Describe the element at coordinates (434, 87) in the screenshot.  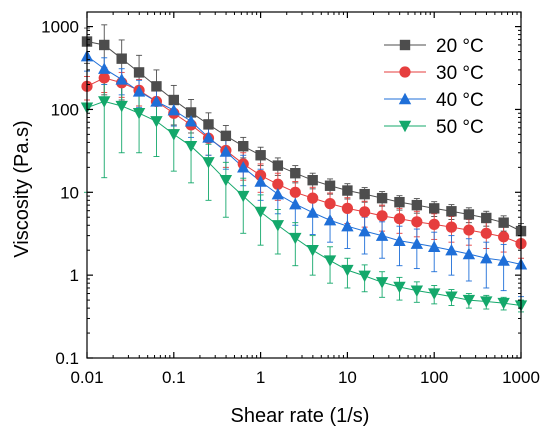
I see `legend: 20 °C 30 °C 40 °C 50 °C` at that location.